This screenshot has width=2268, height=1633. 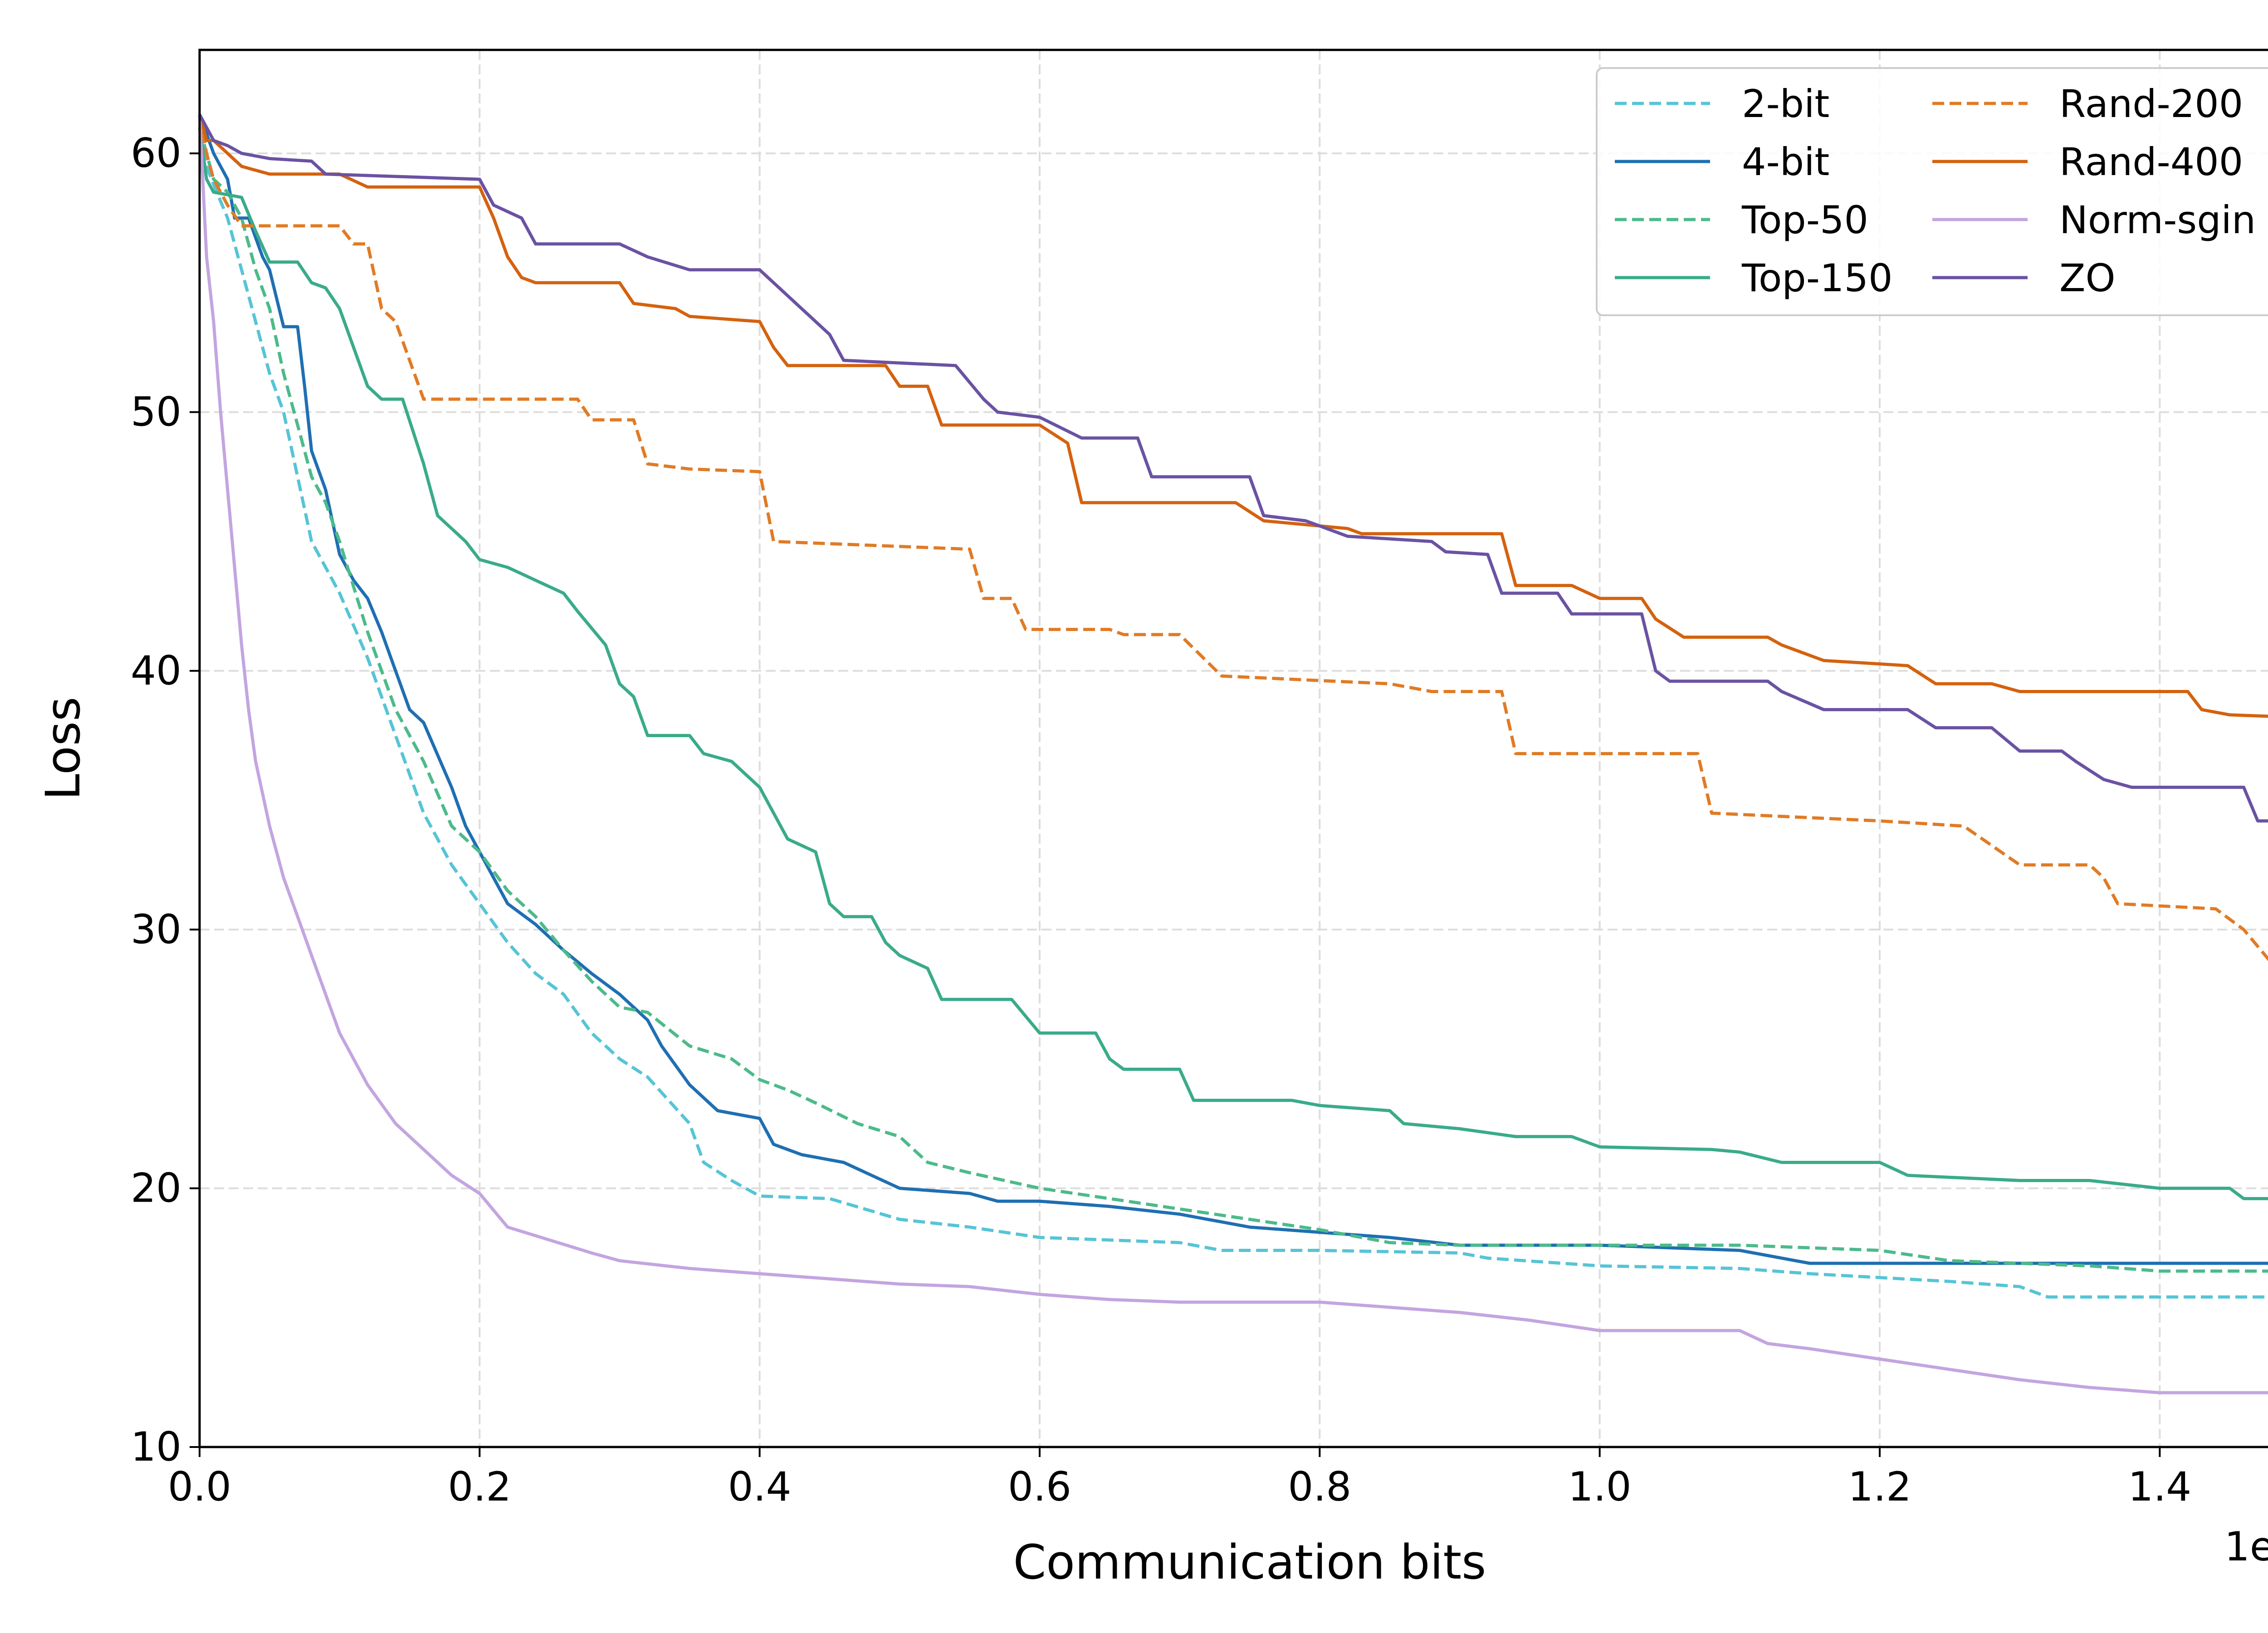 What do you see at coordinates (156, 412) in the screenshot?
I see `y-tick-label: 50` at bounding box center [156, 412].